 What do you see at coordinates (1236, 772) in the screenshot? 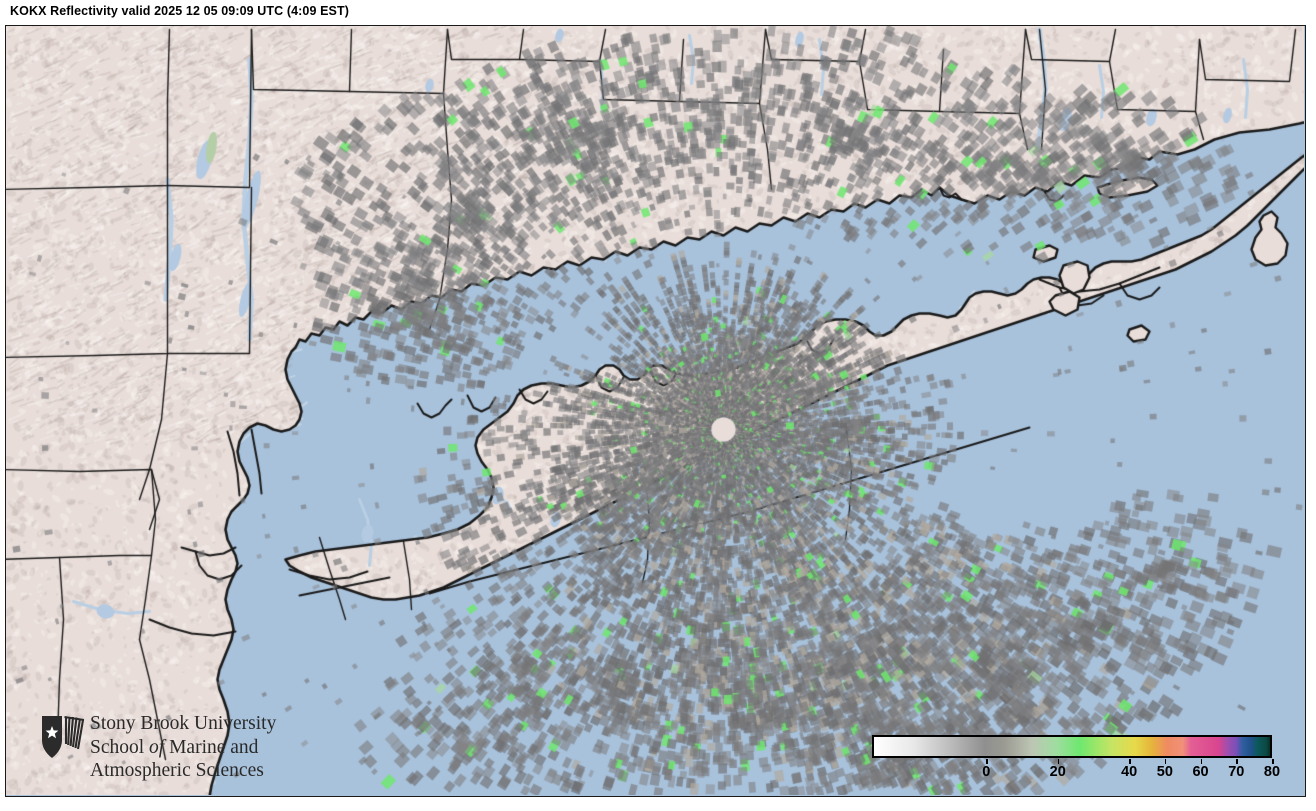
I see `colorbar-label-70: 70` at bounding box center [1236, 772].